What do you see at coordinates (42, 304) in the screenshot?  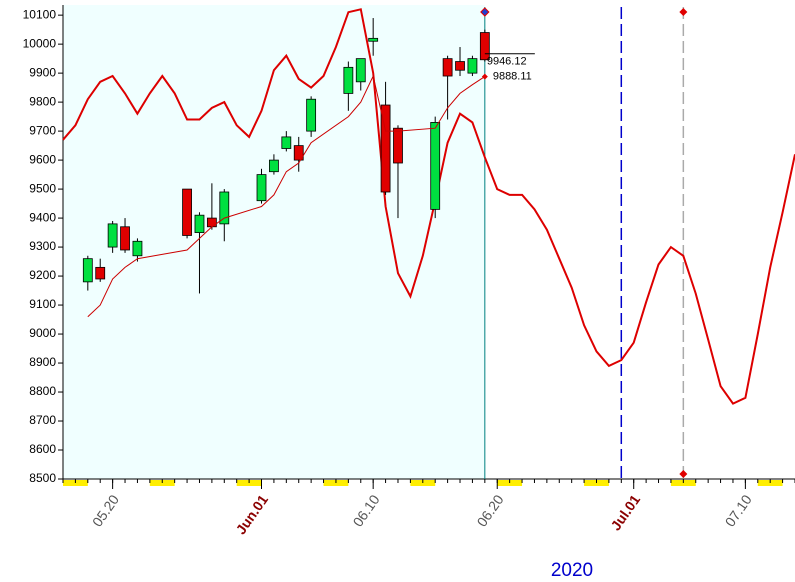 I see `y-tick-label: 9100` at bounding box center [42, 304].